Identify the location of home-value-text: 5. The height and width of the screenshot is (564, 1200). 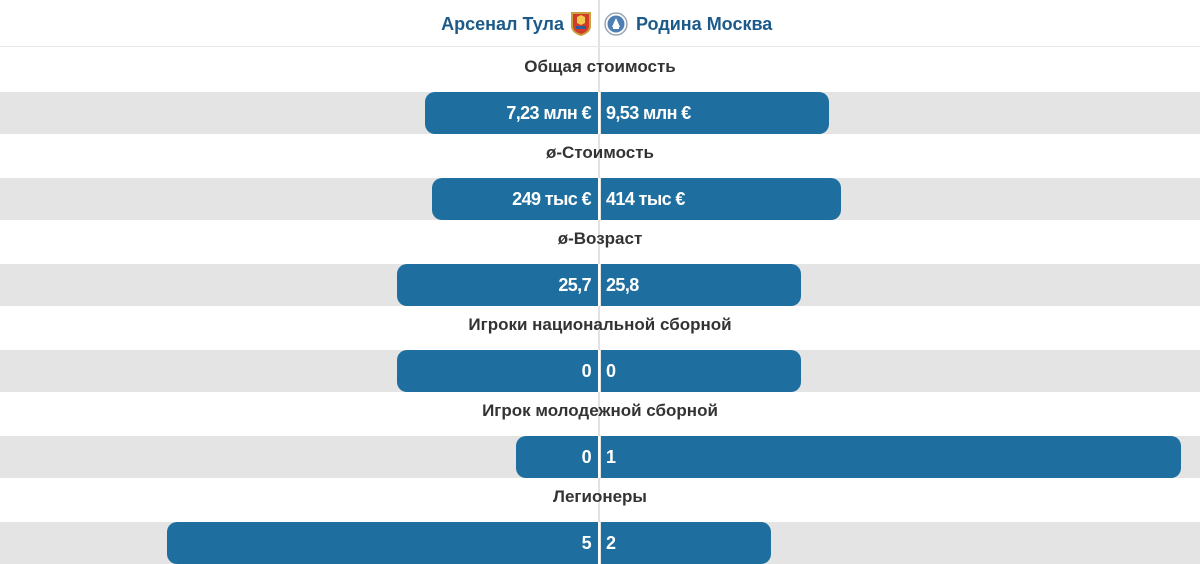
(586, 542).